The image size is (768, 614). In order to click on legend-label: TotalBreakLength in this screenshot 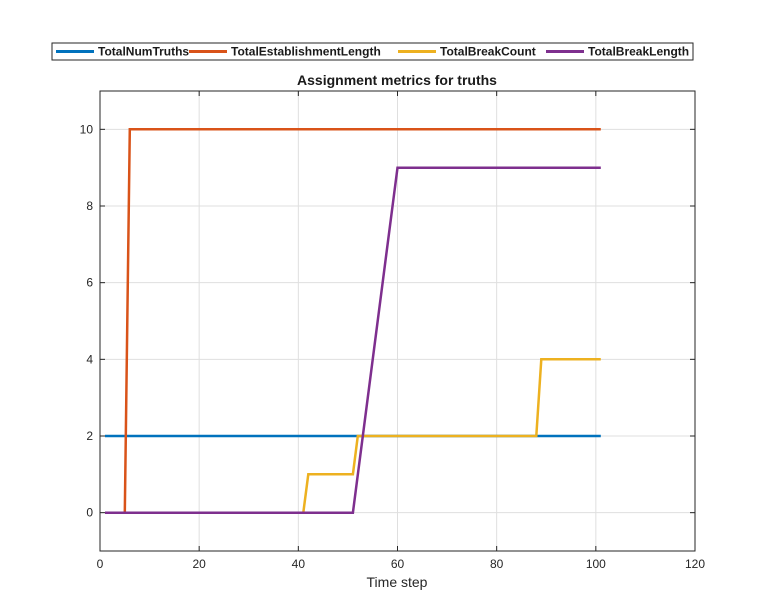, I will do `click(638, 52)`.